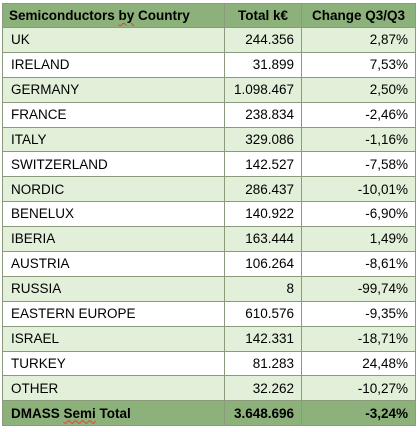 The width and height of the screenshot is (419, 432). I want to click on table-row: BENELUX 140.922 -6,90%, so click(209, 214).